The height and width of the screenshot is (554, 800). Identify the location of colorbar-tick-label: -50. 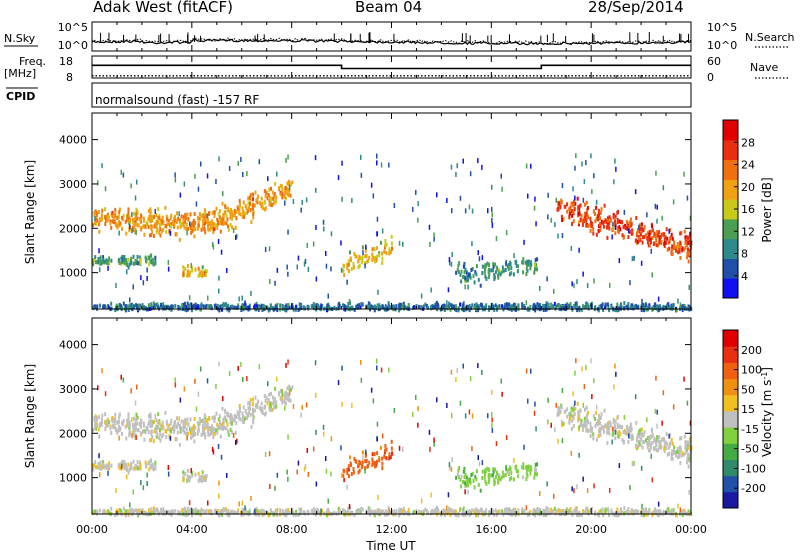
(750, 449).